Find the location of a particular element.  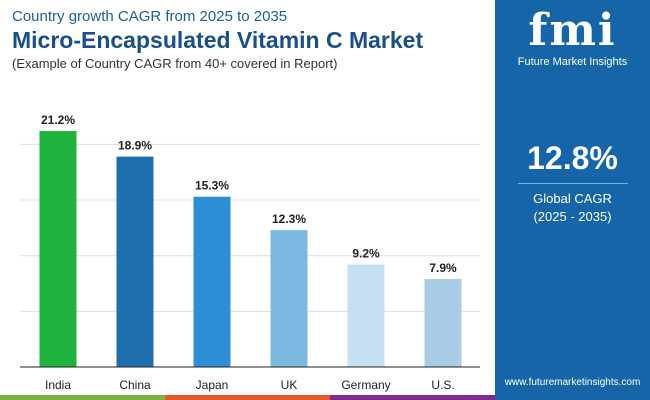

logo-text: fmi is located at coordinates (572, 30).